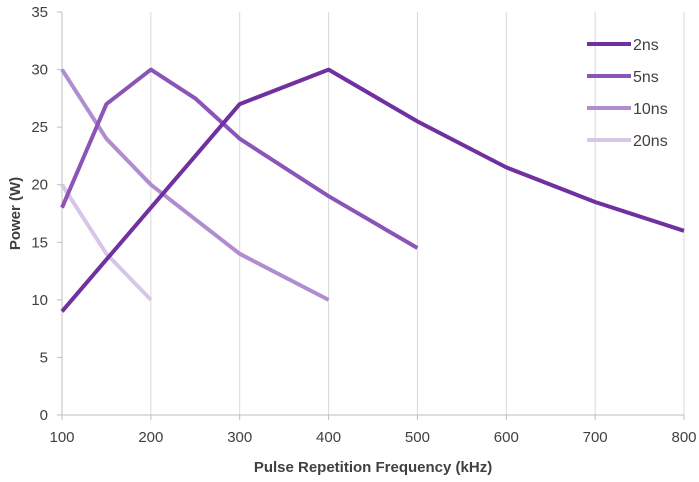  Describe the element at coordinates (506, 437) in the screenshot. I see `x-tick-label-600: 600` at that location.